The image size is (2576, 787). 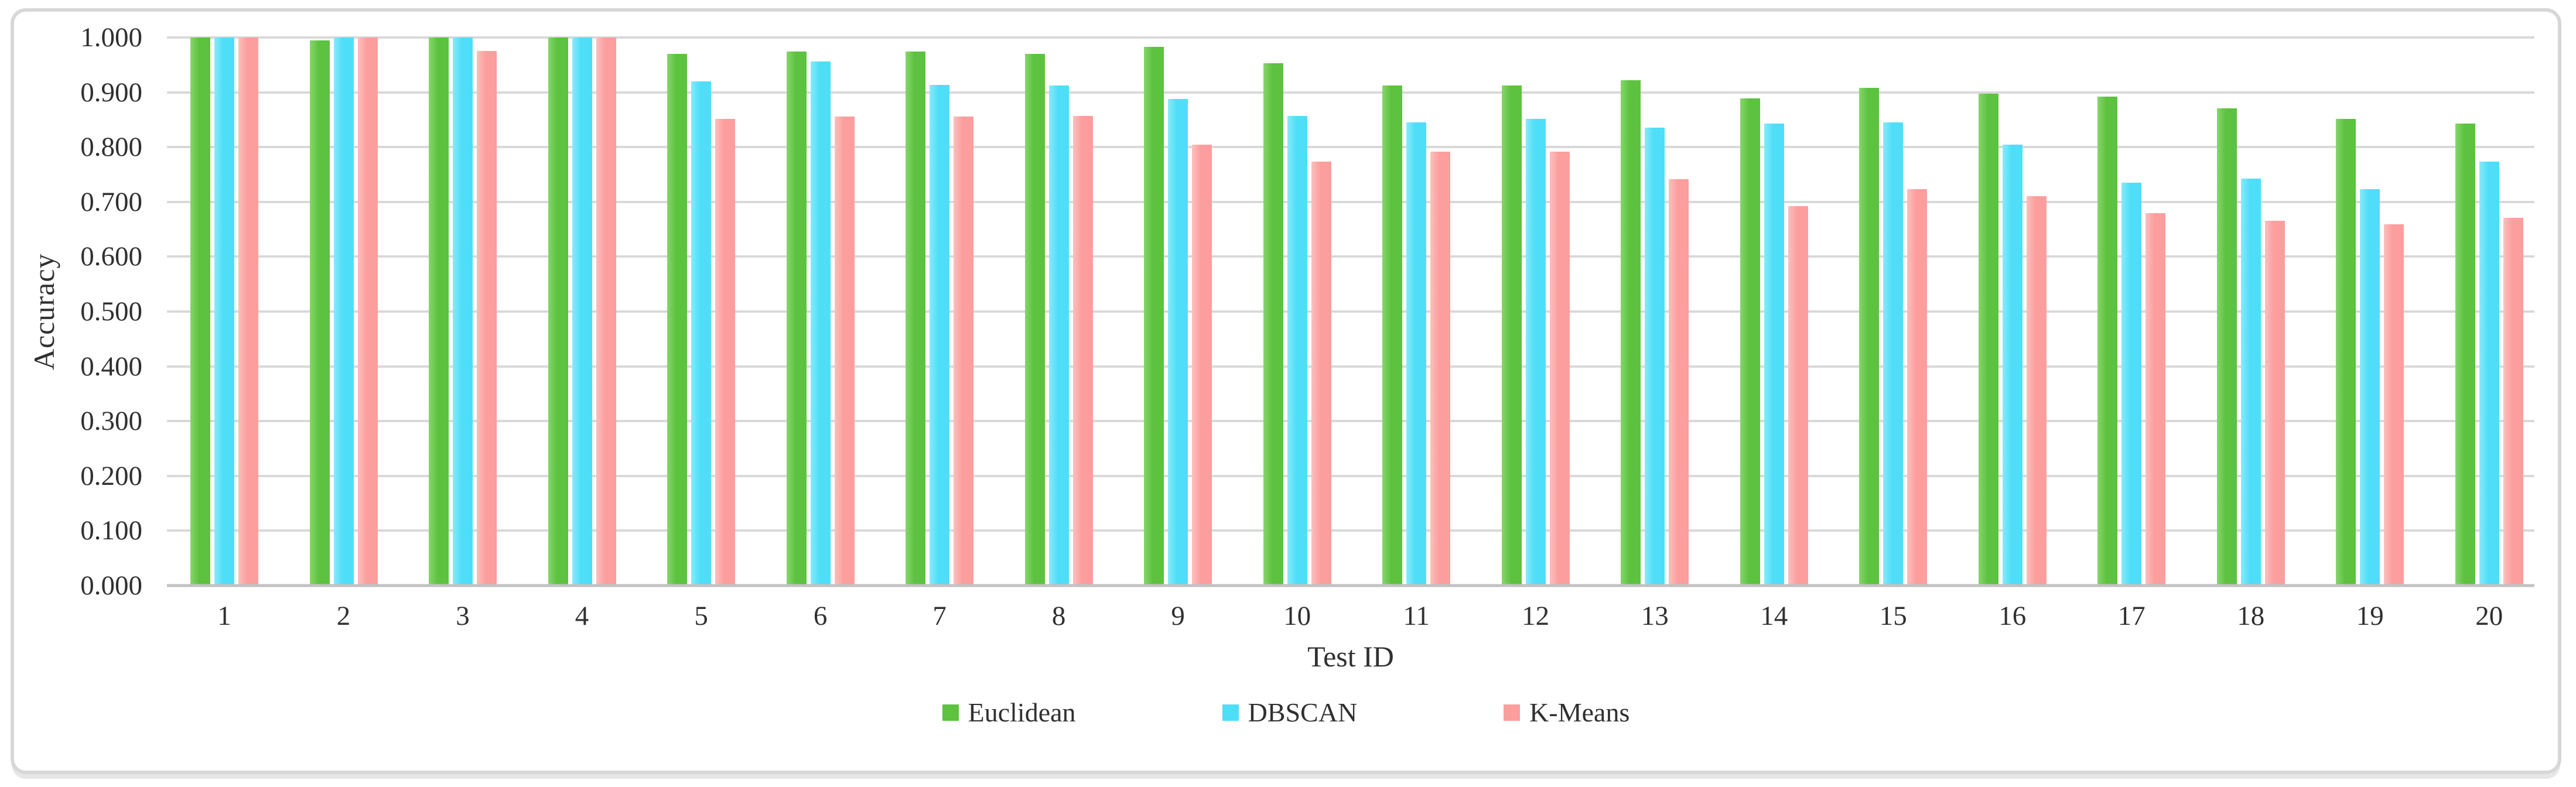 I want to click on x-tick-label: 6, so click(x=820, y=616).